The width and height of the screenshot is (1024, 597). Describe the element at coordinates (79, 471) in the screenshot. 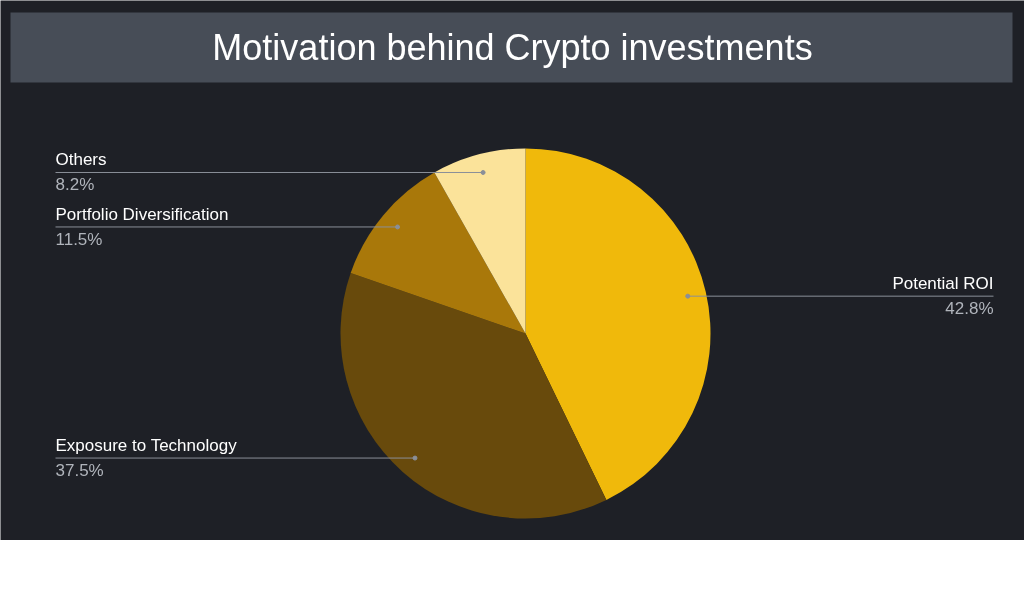

I see `data-label: 37.5%` at that location.